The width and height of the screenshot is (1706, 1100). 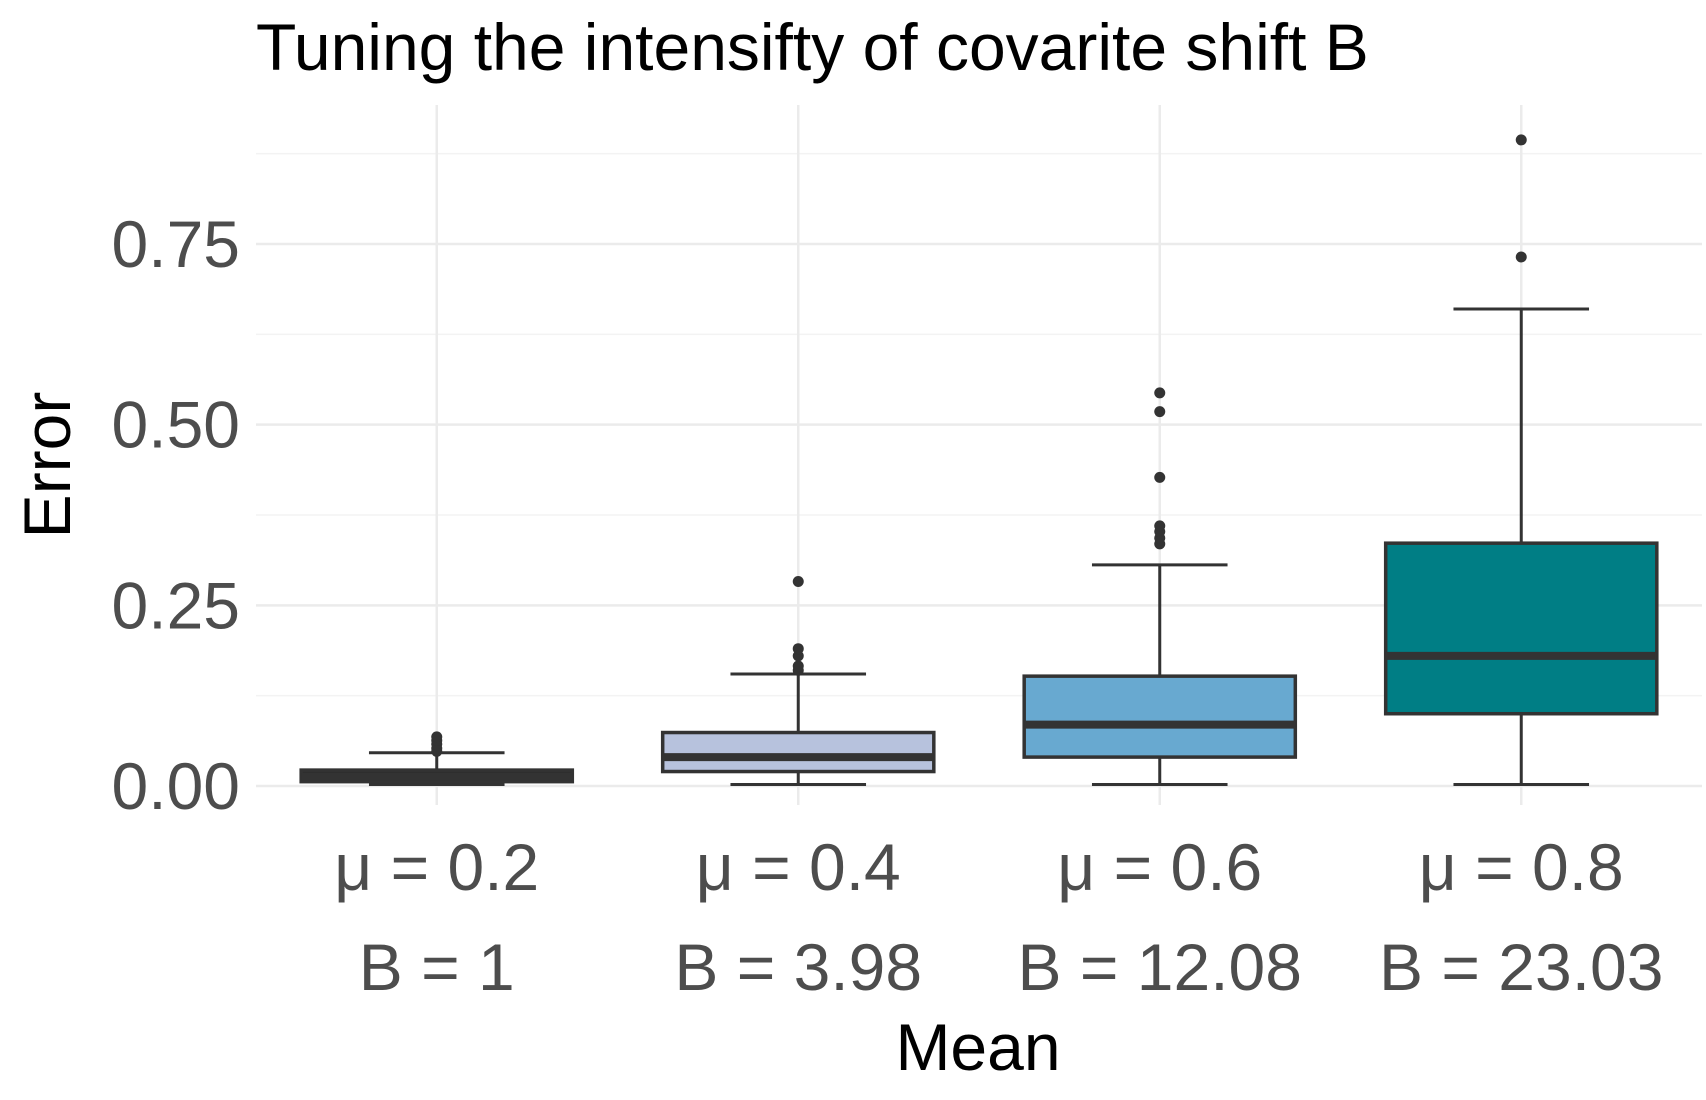 I want to click on x-tick-label-mean: μ = 0.4, so click(x=798, y=867).